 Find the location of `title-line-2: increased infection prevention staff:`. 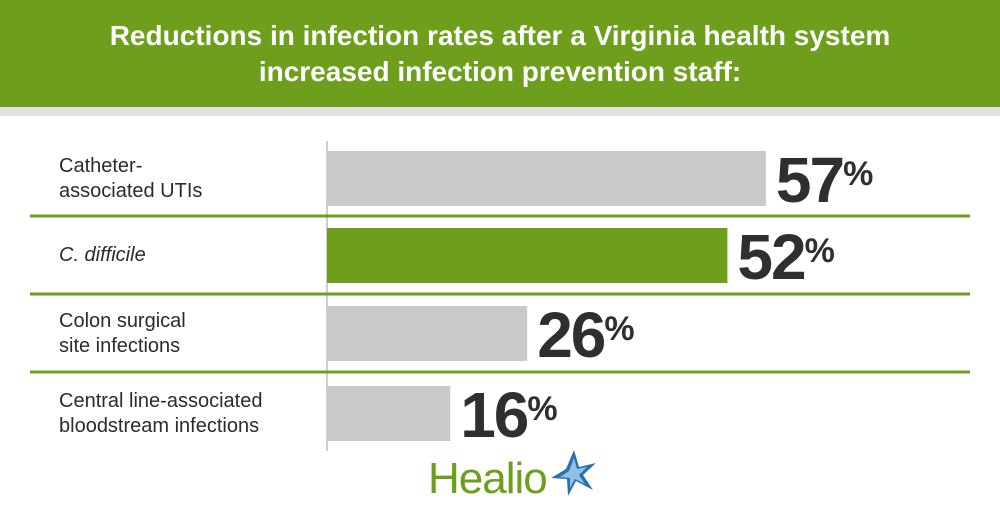

title-line-2: increased infection prevention staff: is located at coordinates (500, 71).